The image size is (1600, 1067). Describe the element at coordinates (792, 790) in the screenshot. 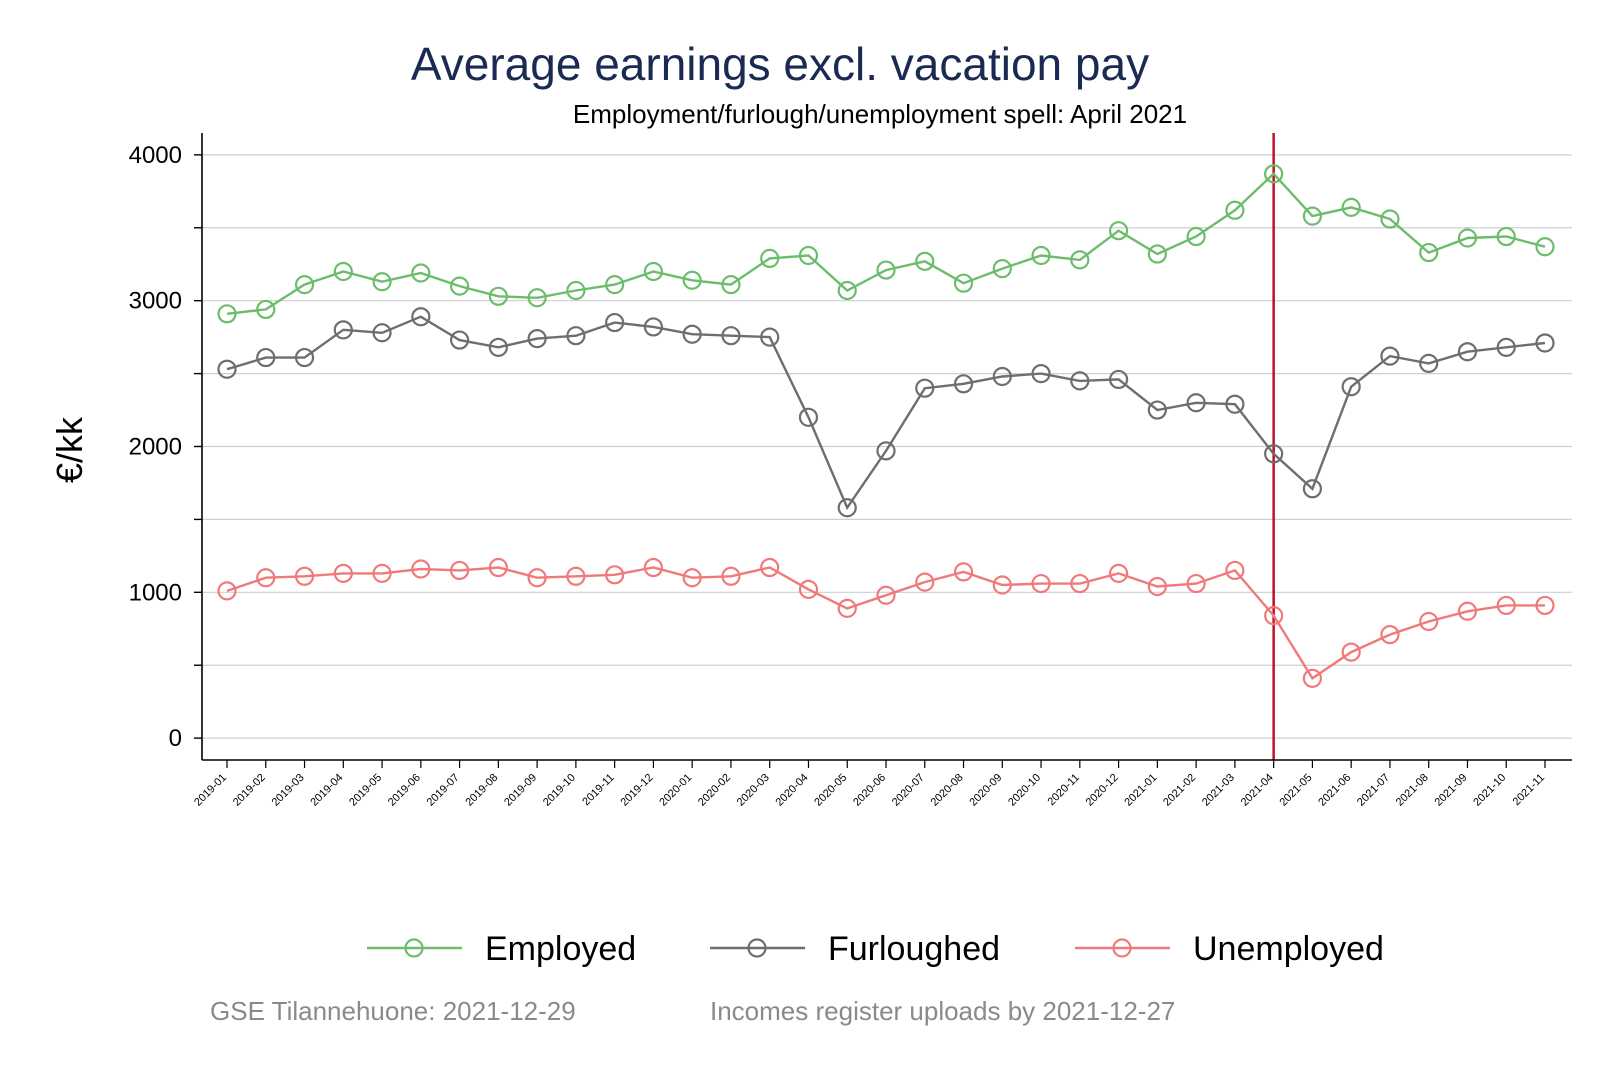

I see `x-tick-label: 2020-04` at that location.